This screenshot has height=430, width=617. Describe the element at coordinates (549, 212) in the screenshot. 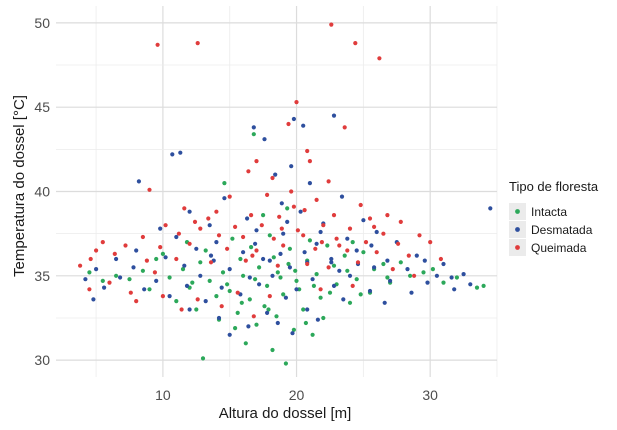

I see `legend-label-intacta: Intacta` at that location.